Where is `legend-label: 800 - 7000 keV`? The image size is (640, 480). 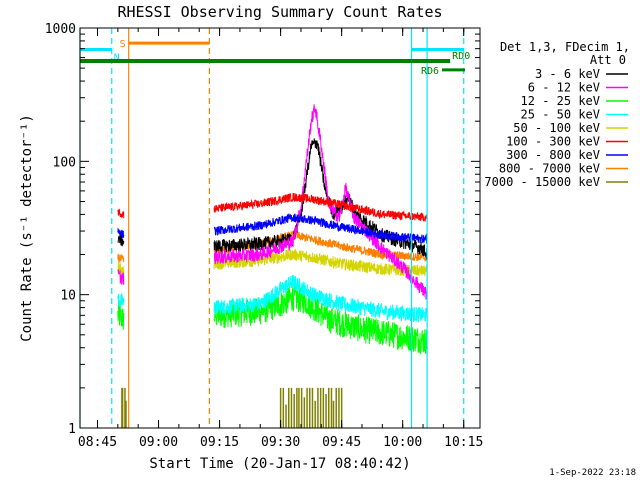
legend-label: 800 - 7000 keV is located at coordinates (549, 169).